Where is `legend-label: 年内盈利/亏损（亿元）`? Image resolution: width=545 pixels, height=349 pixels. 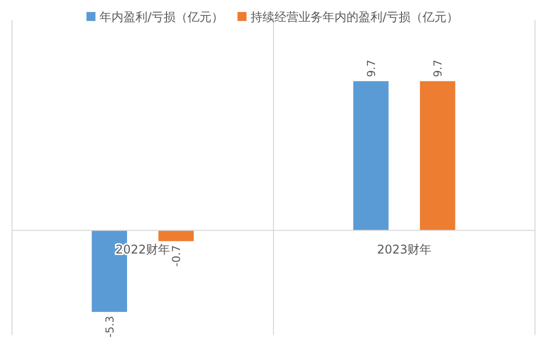 legend-label: 年内盈利/亏损（亿元） is located at coordinates (161, 17).